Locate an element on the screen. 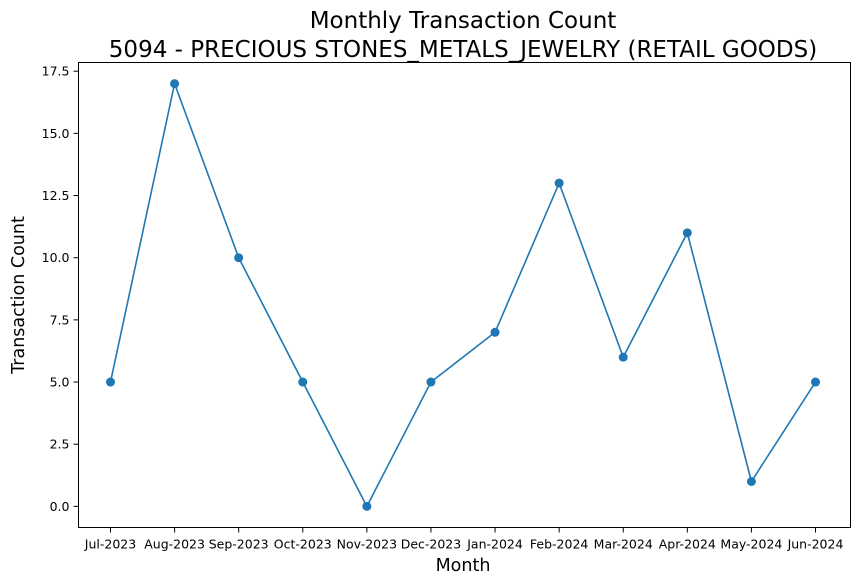 This screenshot has height=585, width=860. y-tick-label: 0.0 is located at coordinates (60, 506).